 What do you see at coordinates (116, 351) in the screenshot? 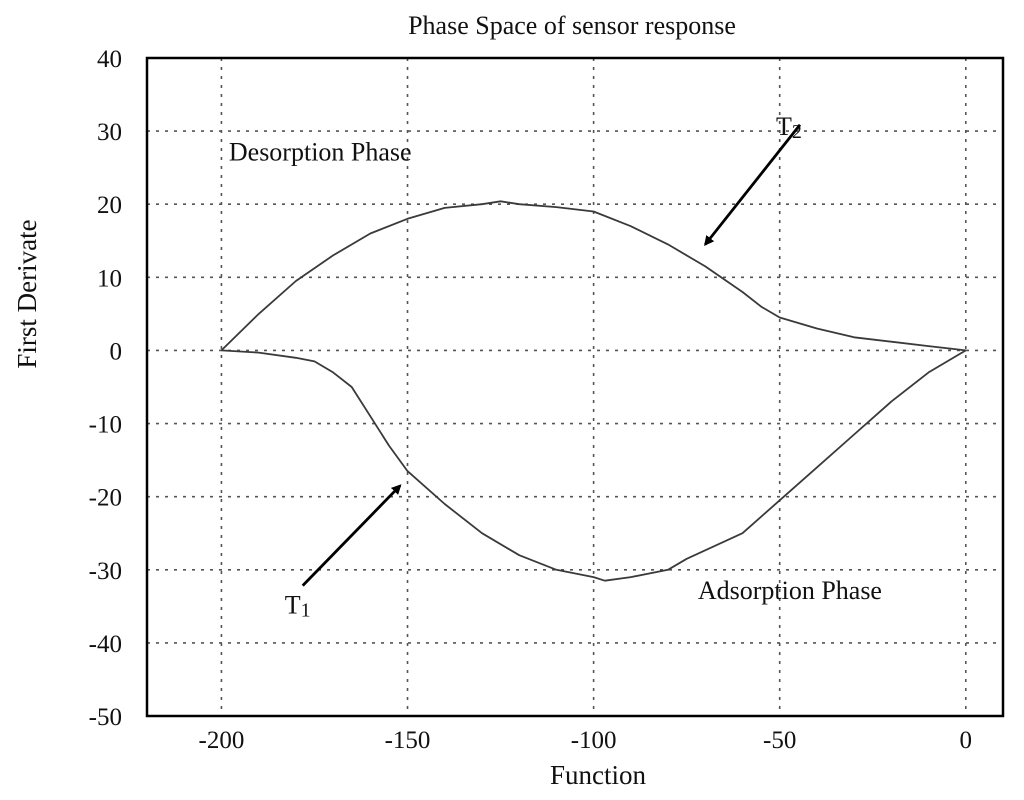
I see `y-tick-label: 0` at bounding box center [116, 351].